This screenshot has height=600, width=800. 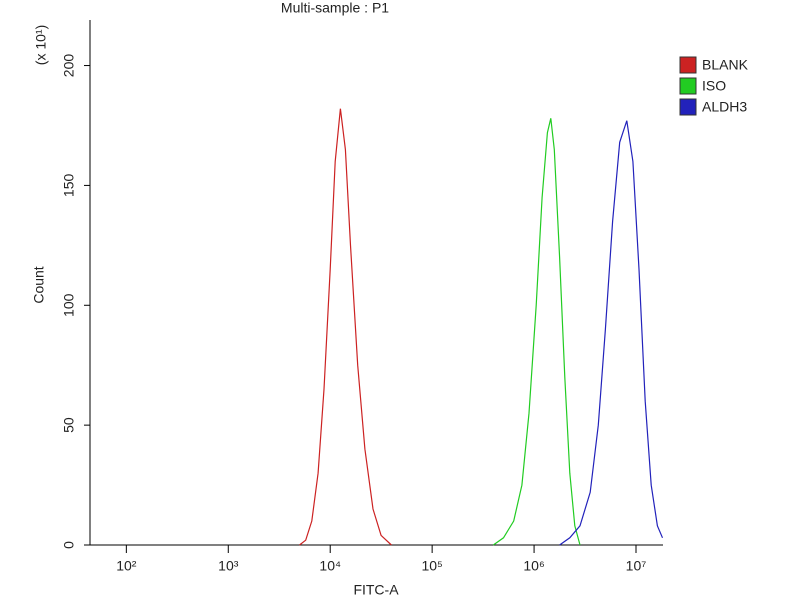 I want to click on x-tick-label: 10⁵, so click(x=431, y=566).